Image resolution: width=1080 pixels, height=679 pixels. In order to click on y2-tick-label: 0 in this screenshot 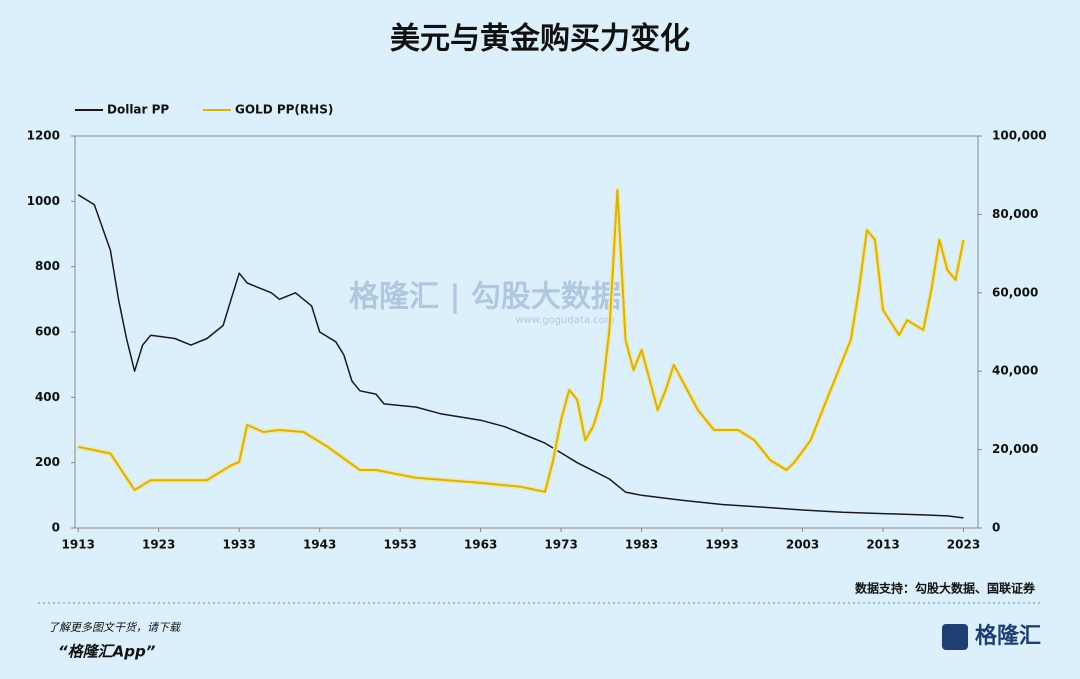, I will do `click(996, 528)`.